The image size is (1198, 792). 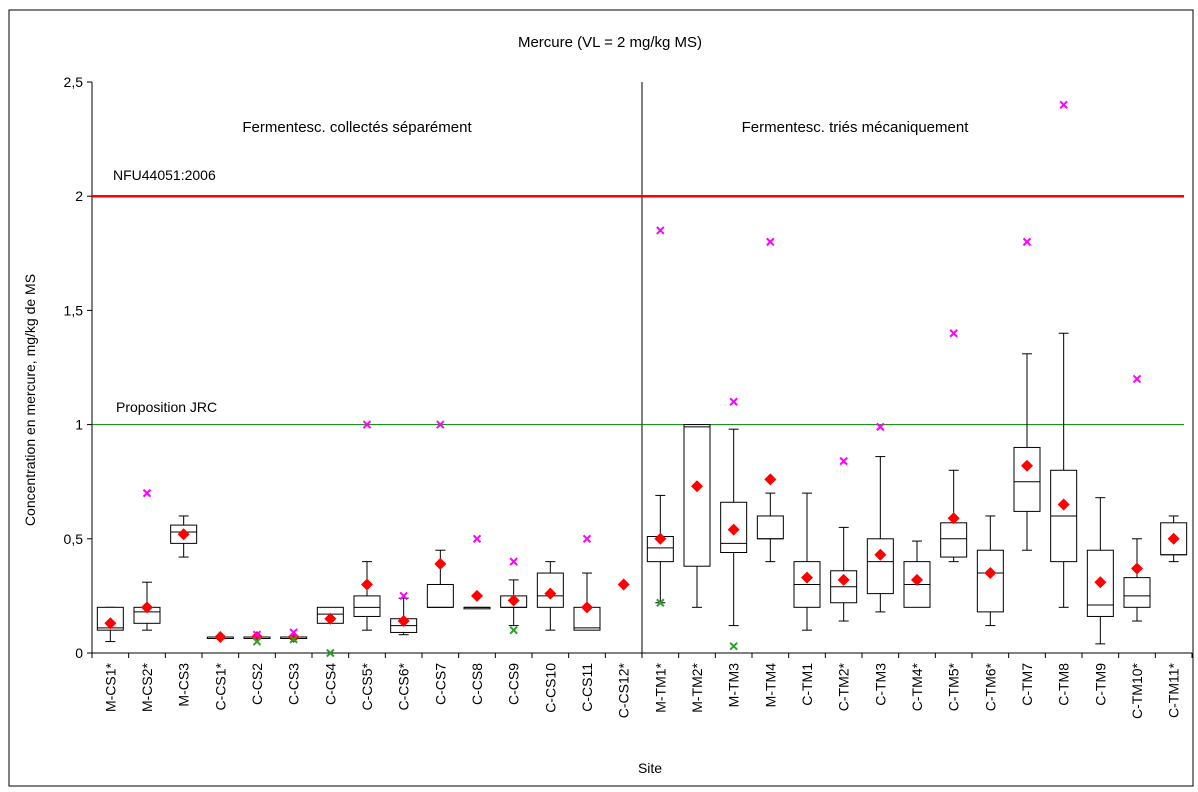 I want to click on x-tick-label: M-CS1*, so click(x=110, y=687).